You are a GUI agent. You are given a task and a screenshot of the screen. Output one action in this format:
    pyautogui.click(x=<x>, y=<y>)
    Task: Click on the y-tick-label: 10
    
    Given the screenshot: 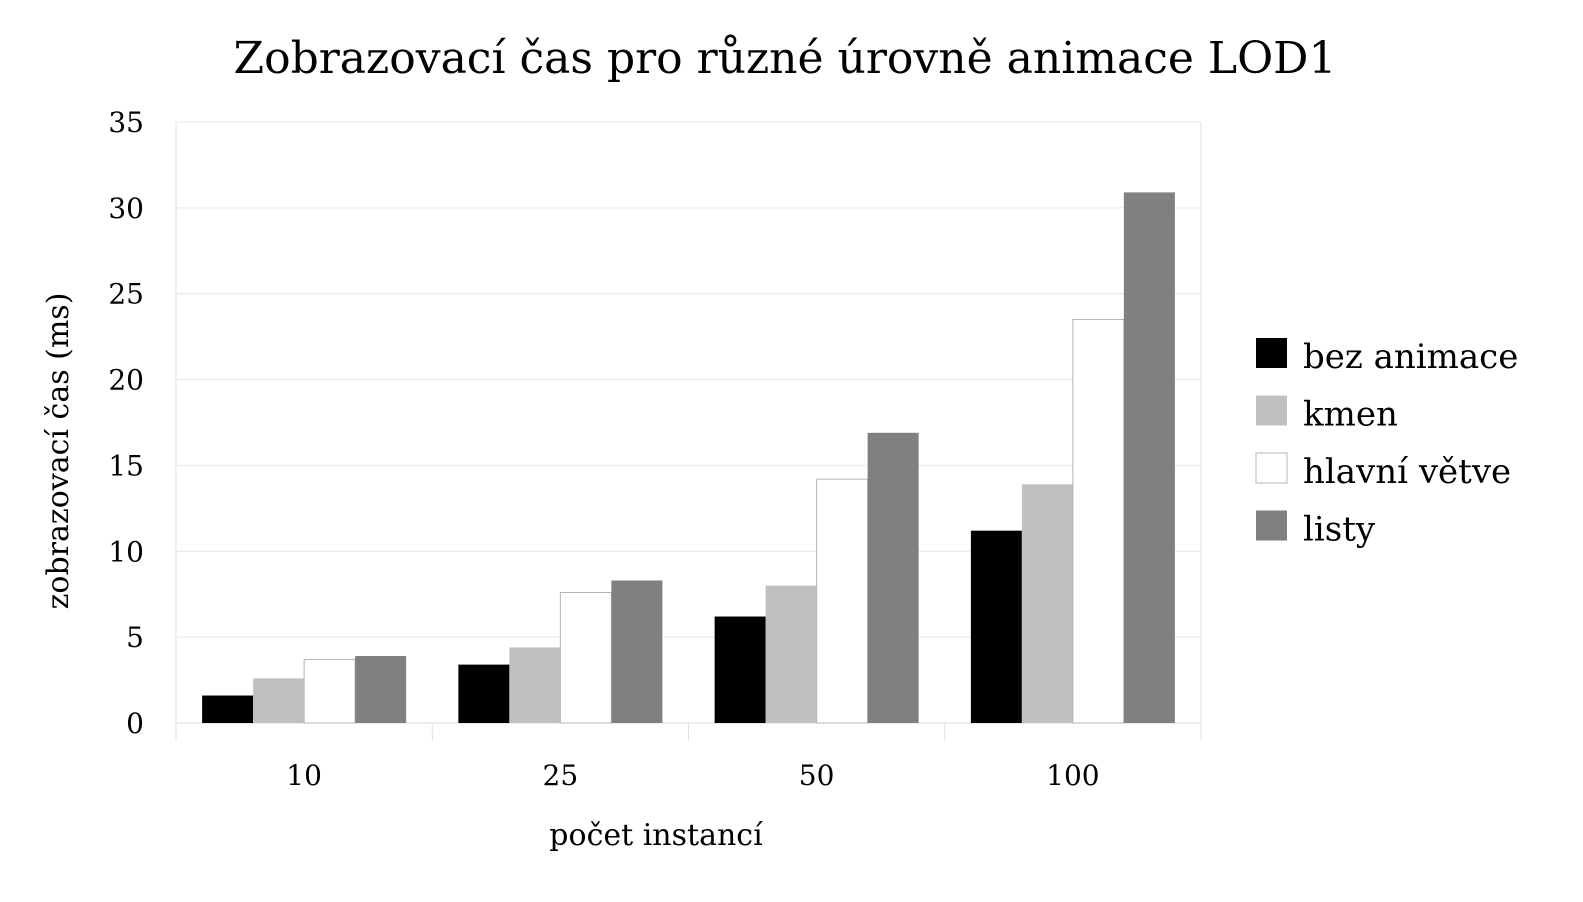 What is the action you would take?
    pyautogui.click(x=126, y=551)
    